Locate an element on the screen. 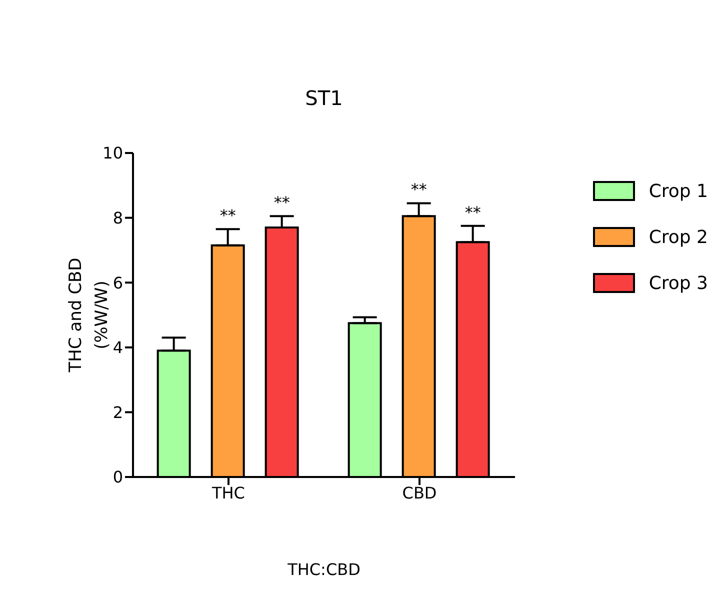  y-tick-label: 0 is located at coordinates (117, 477).